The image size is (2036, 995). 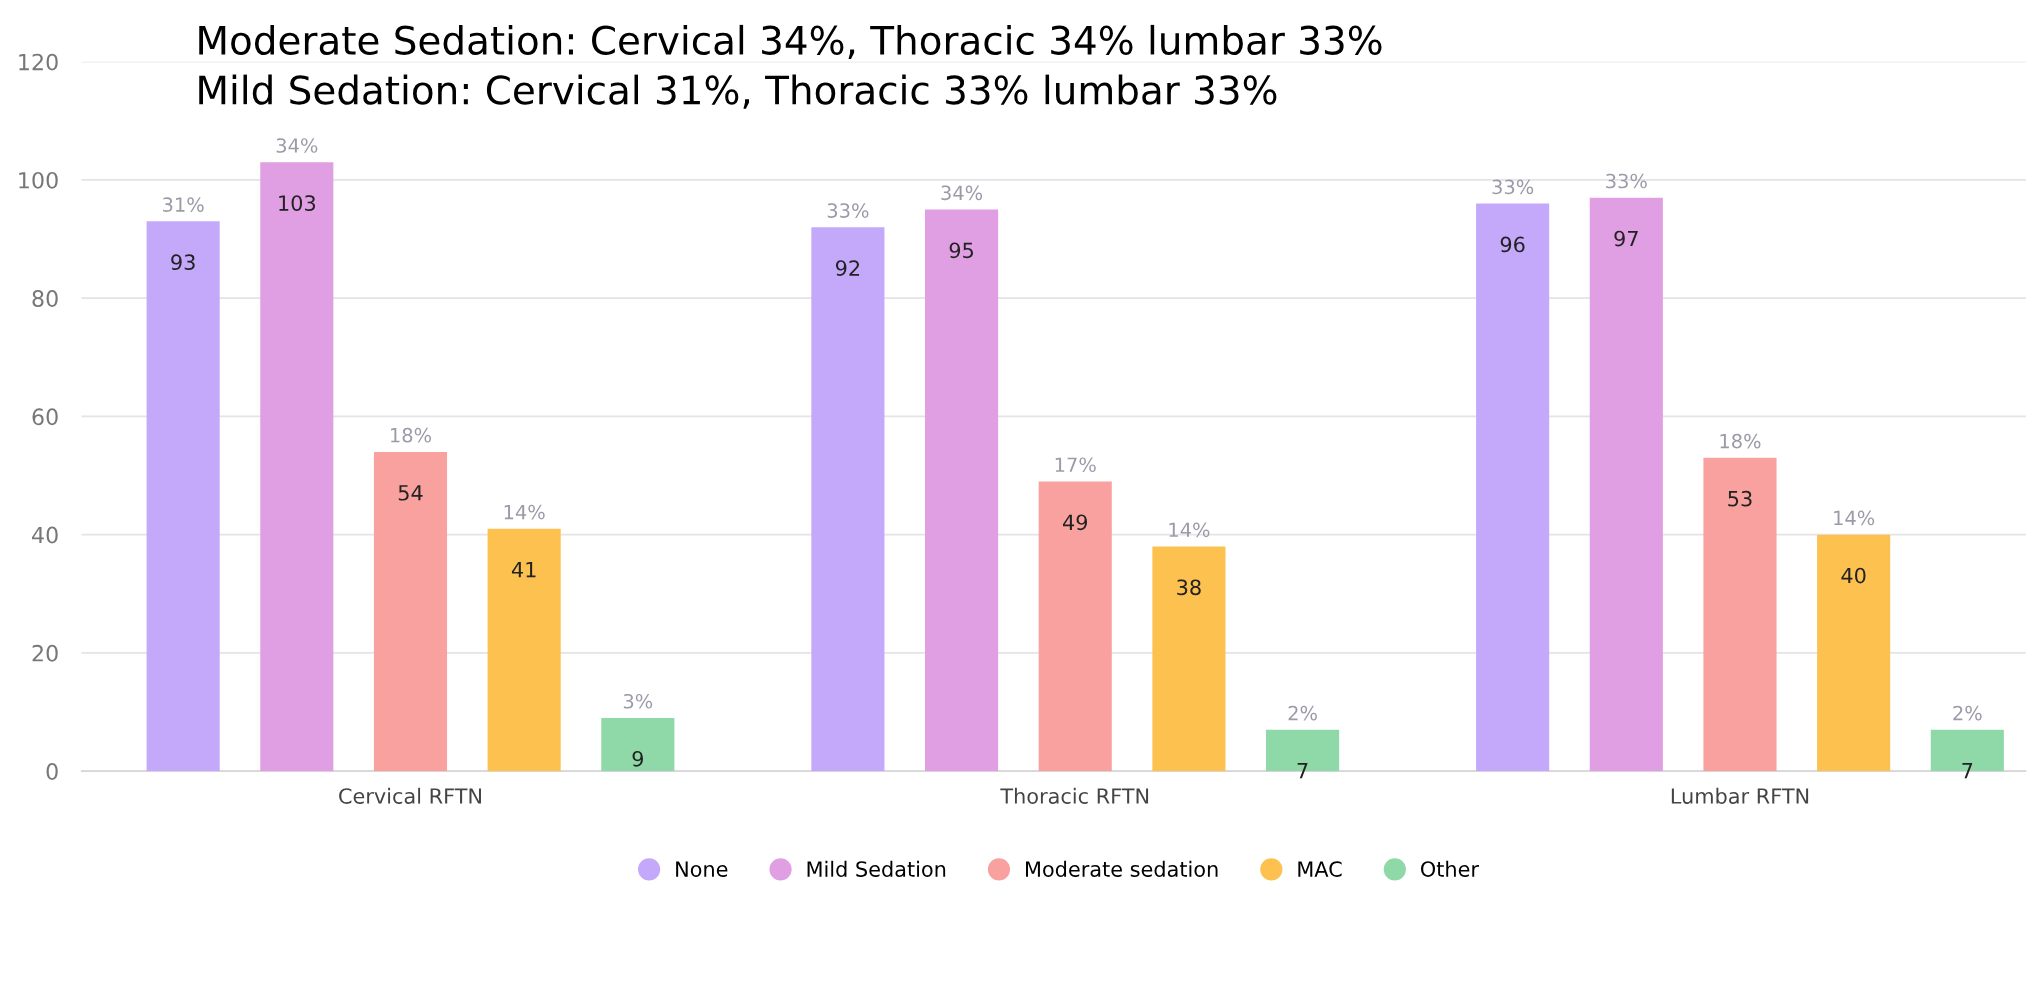 I want to click on data-label: 93, so click(x=183, y=262).